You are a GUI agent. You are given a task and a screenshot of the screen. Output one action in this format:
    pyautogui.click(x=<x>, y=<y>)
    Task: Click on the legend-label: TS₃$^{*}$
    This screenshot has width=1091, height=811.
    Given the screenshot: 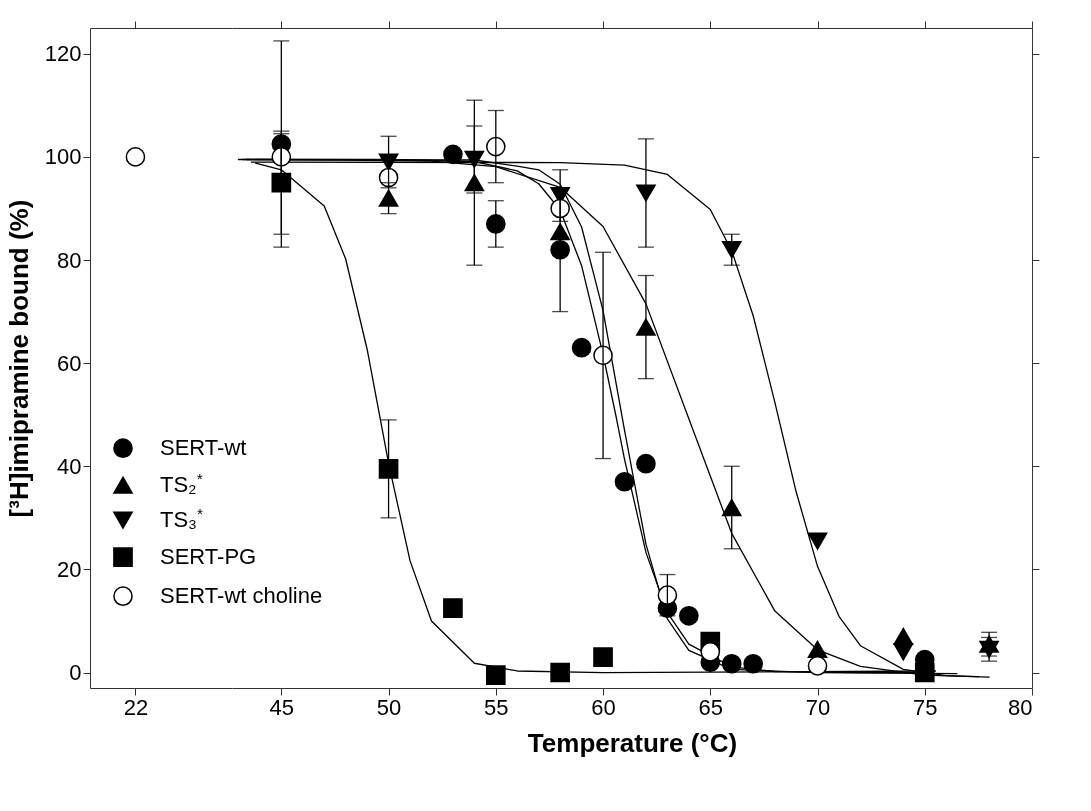 What is the action you would take?
    pyautogui.click(x=182, y=518)
    